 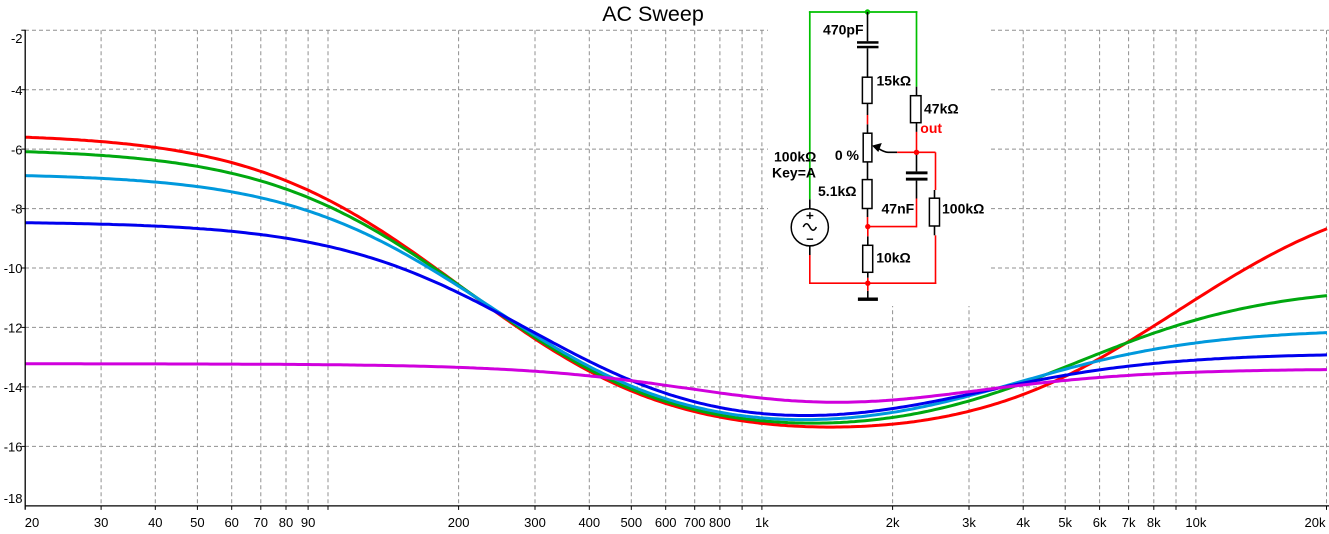 What do you see at coordinates (969, 522) in the screenshot?
I see `svg-text: 3k` at bounding box center [969, 522].